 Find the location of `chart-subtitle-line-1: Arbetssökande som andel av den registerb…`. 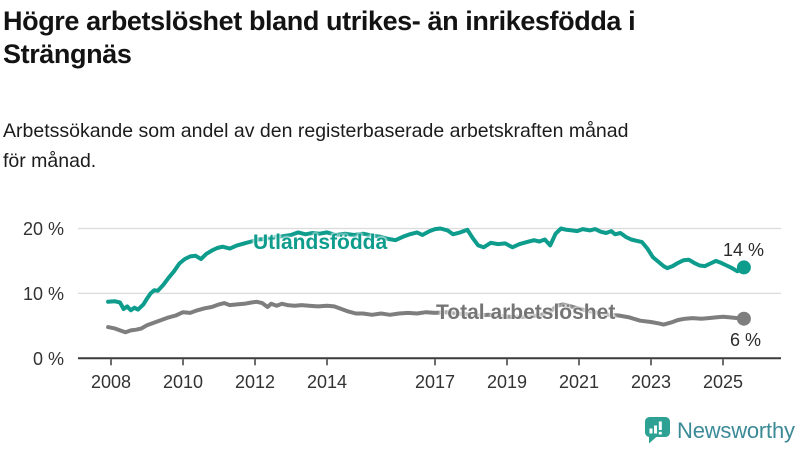

chart-subtitle-line-1: Arbetssökande som andel av den registerb… is located at coordinates (316, 131).